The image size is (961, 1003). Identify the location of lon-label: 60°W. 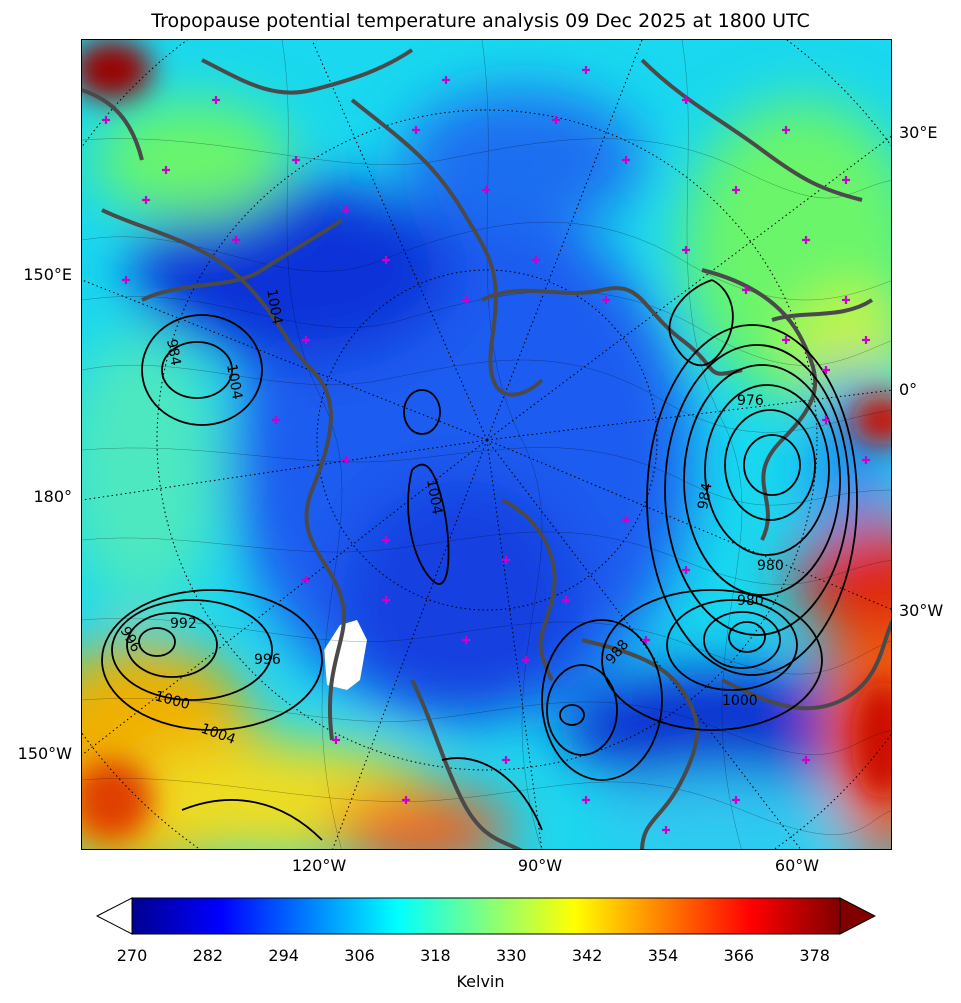
(797, 865).